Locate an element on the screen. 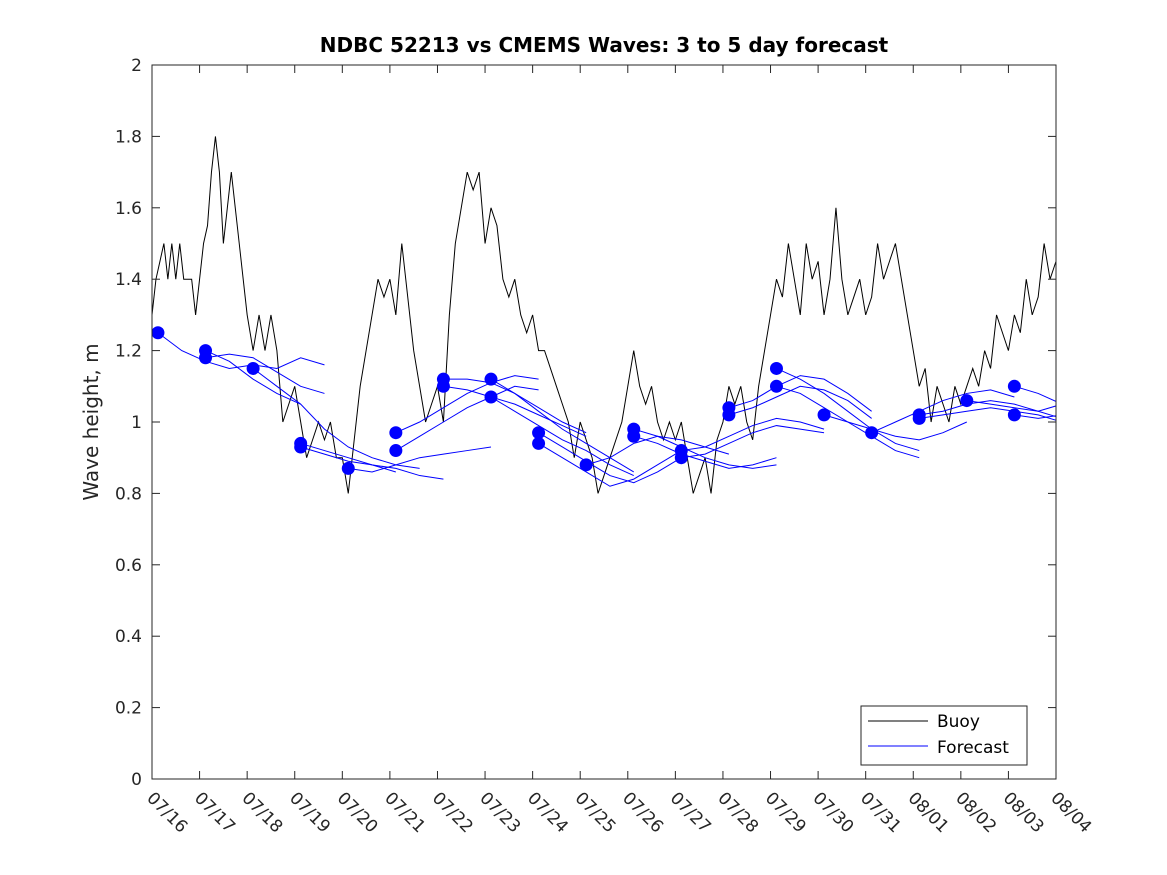 The width and height of the screenshot is (1167, 875). legend-box is located at coordinates (944, 735).